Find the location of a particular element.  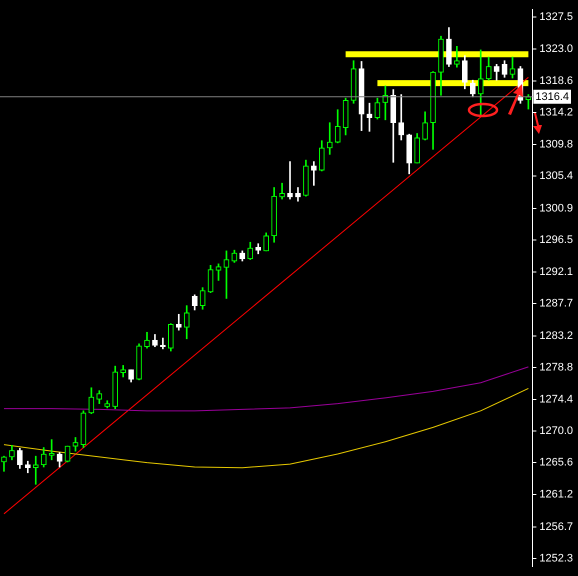

y-tick-label: 1261.2 is located at coordinates (556, 494).